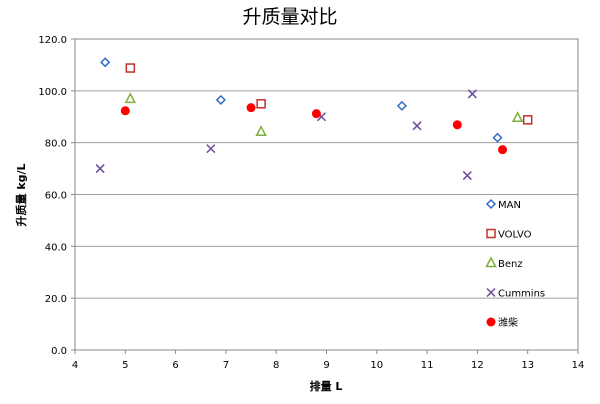  What do you see at coordinates (521, 294) in the screenshot?
I see `legend-label: Cummins` at bounding box center [521, 294].